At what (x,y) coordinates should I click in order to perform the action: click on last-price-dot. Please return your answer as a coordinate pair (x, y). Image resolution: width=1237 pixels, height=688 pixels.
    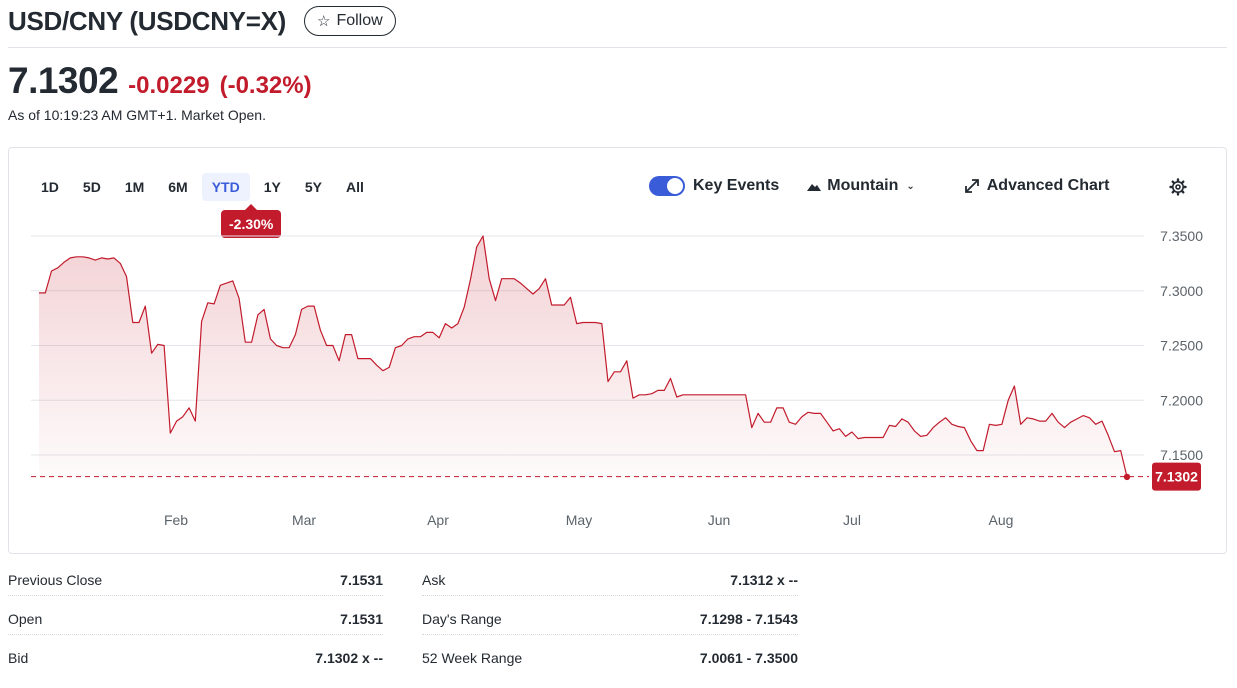
    Looking at the image, I should click on (1127, 477).